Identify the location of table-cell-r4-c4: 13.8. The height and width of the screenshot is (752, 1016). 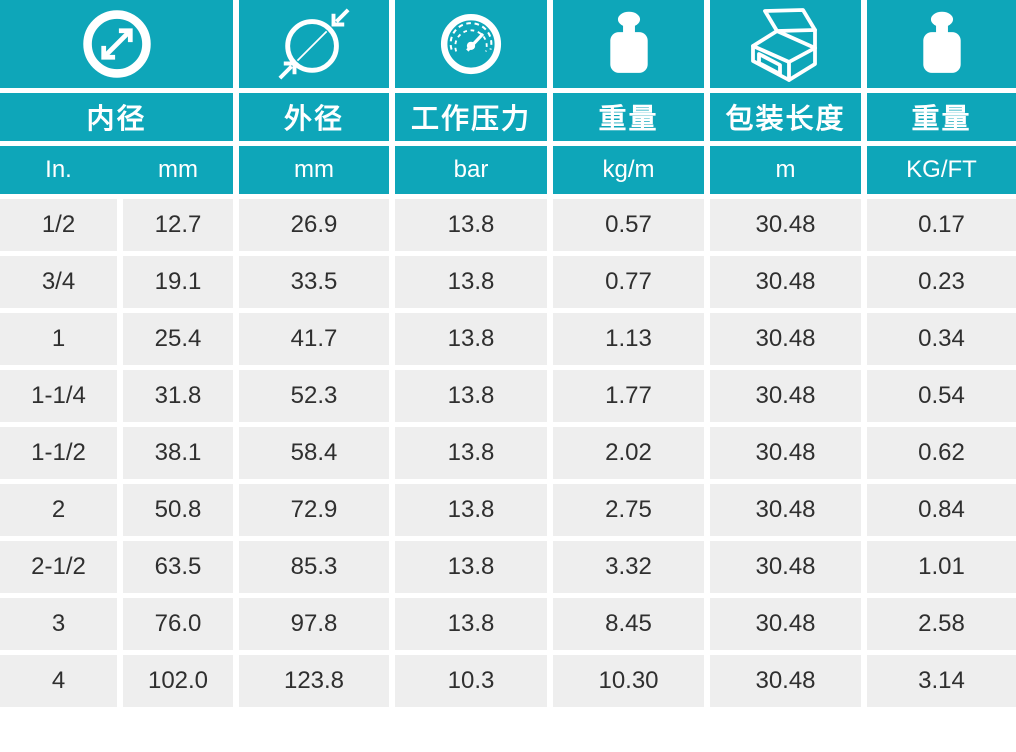
(471, 396).